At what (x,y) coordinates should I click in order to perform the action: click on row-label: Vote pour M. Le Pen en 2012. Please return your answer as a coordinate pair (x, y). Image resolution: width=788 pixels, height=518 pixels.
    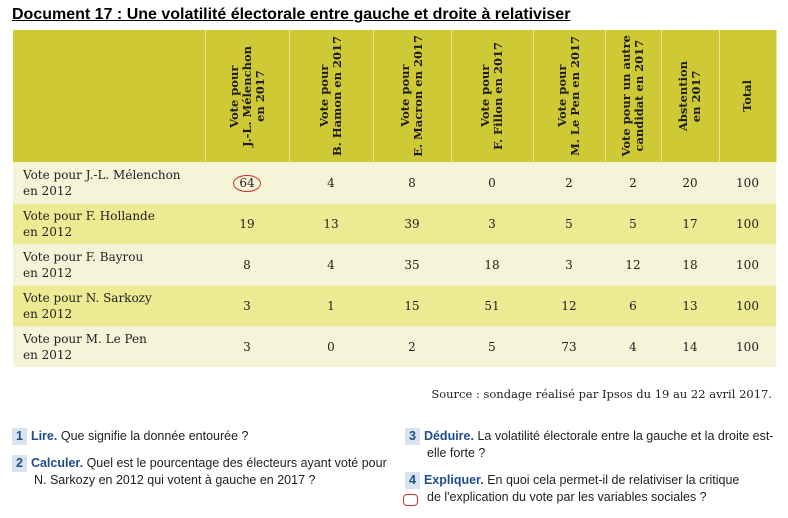
    Looking at the image, I should click on (109, 346).